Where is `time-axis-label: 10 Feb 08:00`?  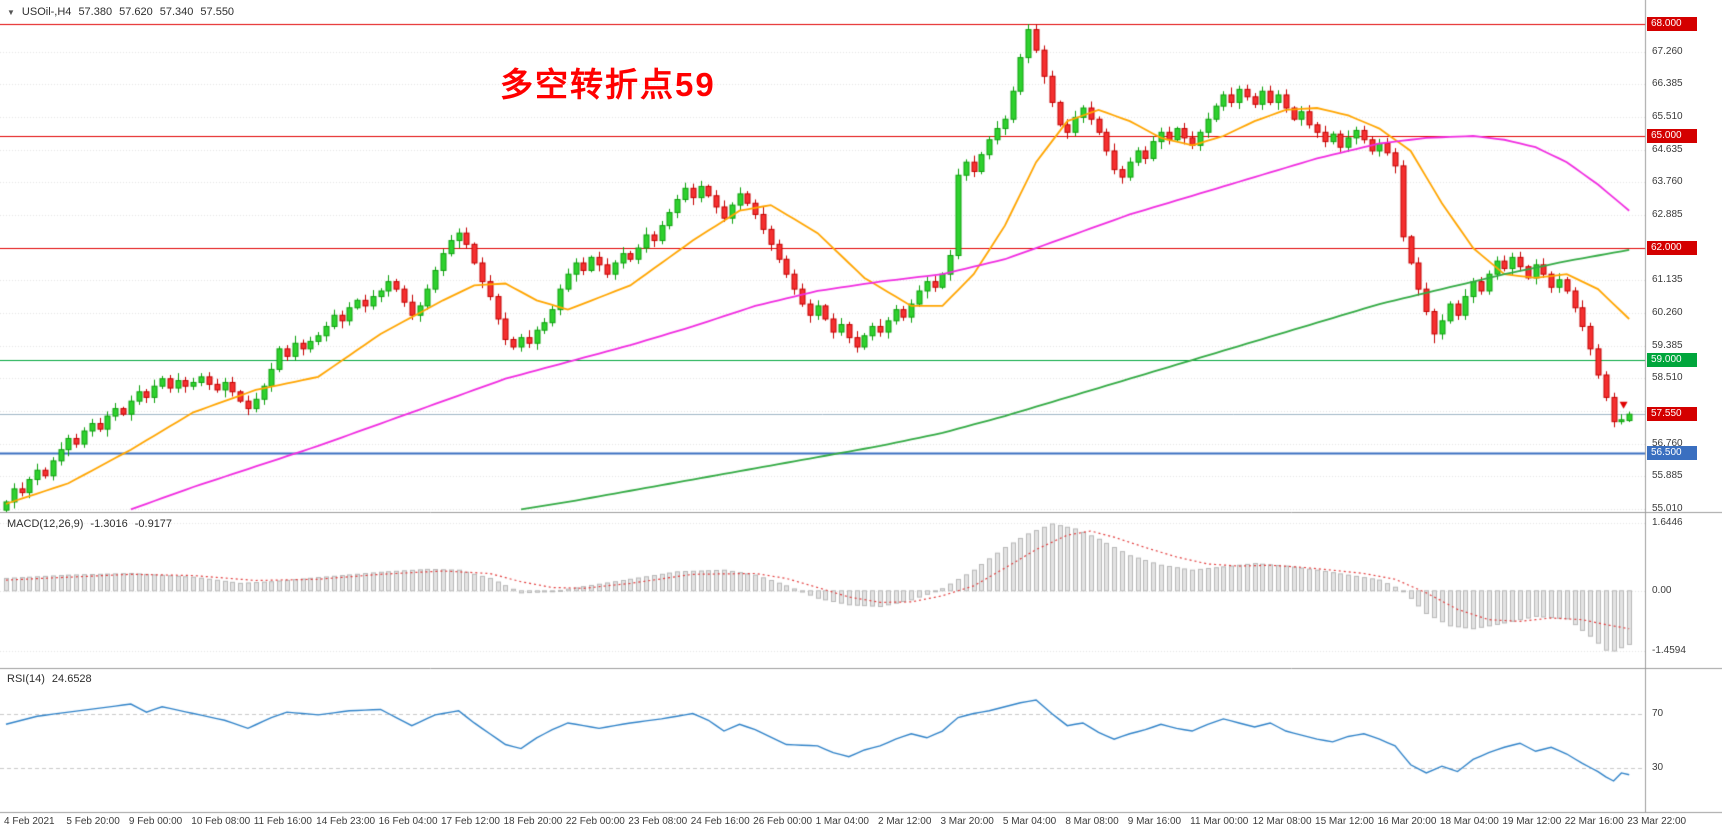
time-axis-label: 10 Feb 08:00 is located at coordinates (221, 821).